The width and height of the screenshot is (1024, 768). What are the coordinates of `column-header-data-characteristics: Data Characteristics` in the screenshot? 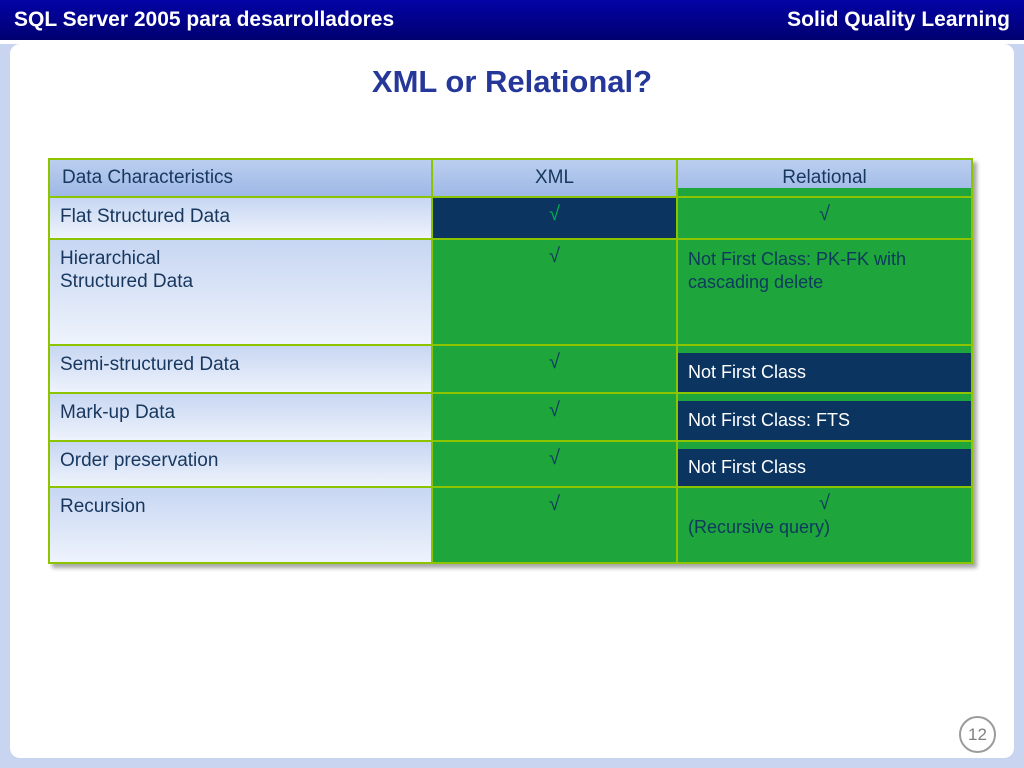 It's located at (240, 178).